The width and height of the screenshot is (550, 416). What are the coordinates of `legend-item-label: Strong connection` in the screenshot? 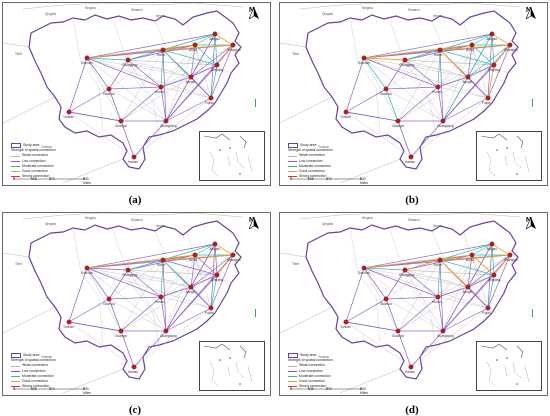 It's located at (313, 176).